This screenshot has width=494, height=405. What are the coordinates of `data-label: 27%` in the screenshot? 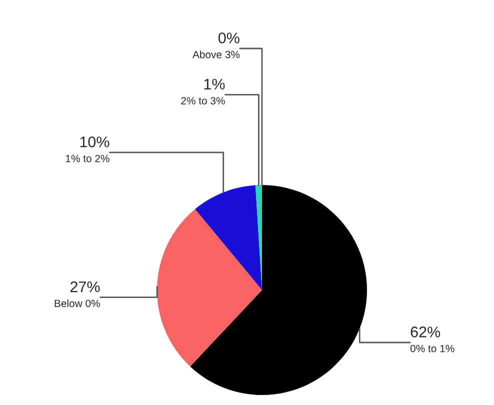 It's located at (85, 286).